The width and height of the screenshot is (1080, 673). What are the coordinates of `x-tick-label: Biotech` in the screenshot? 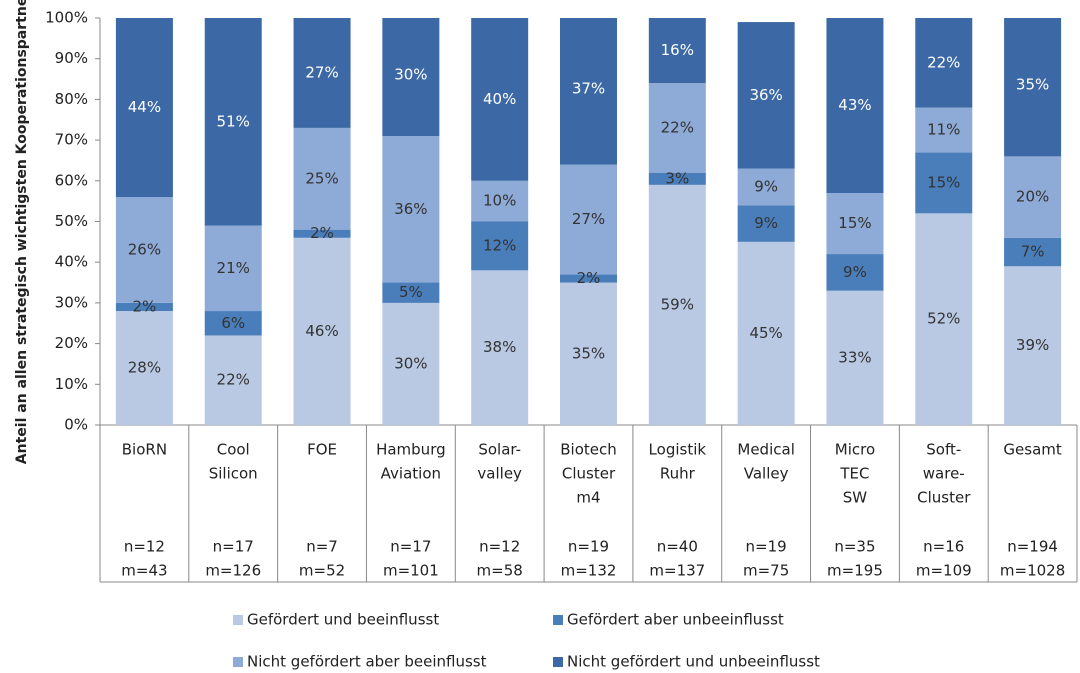 It's located at (588, 450).